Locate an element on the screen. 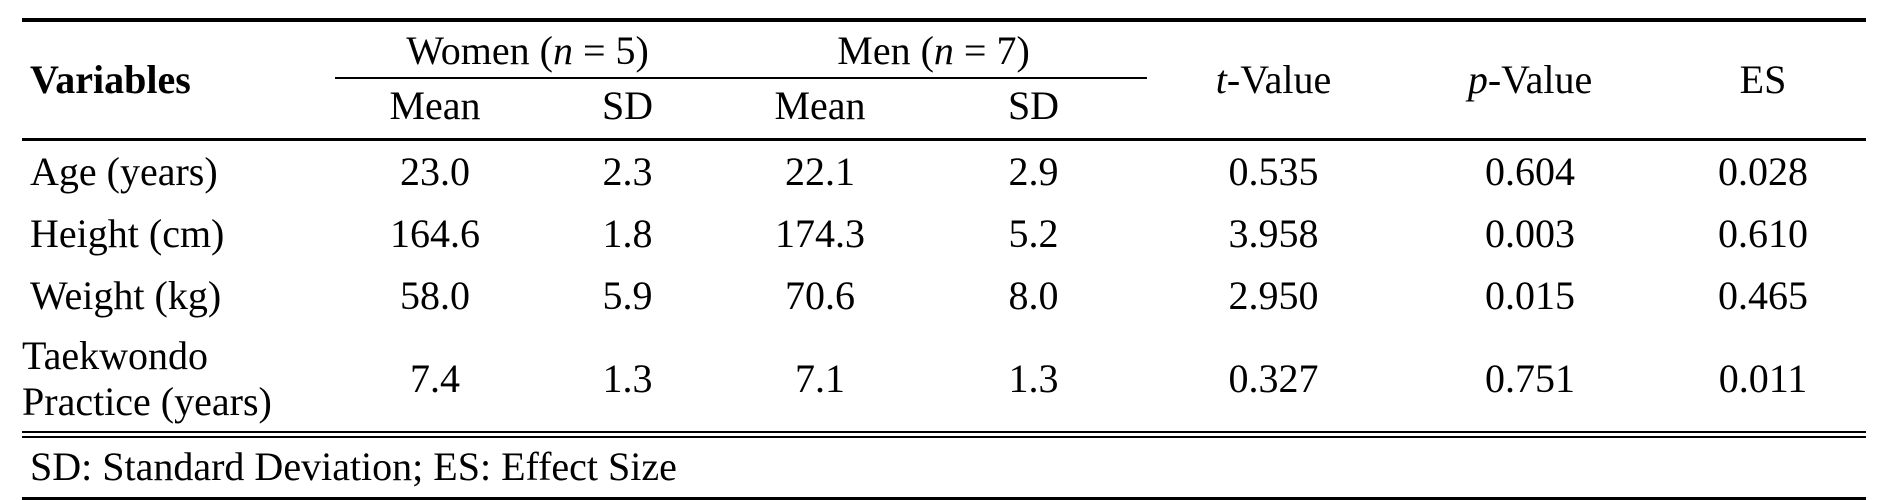 This screenshot has height=500, width=1890. col-header-es: ES is located at coordinates (1763, 80).